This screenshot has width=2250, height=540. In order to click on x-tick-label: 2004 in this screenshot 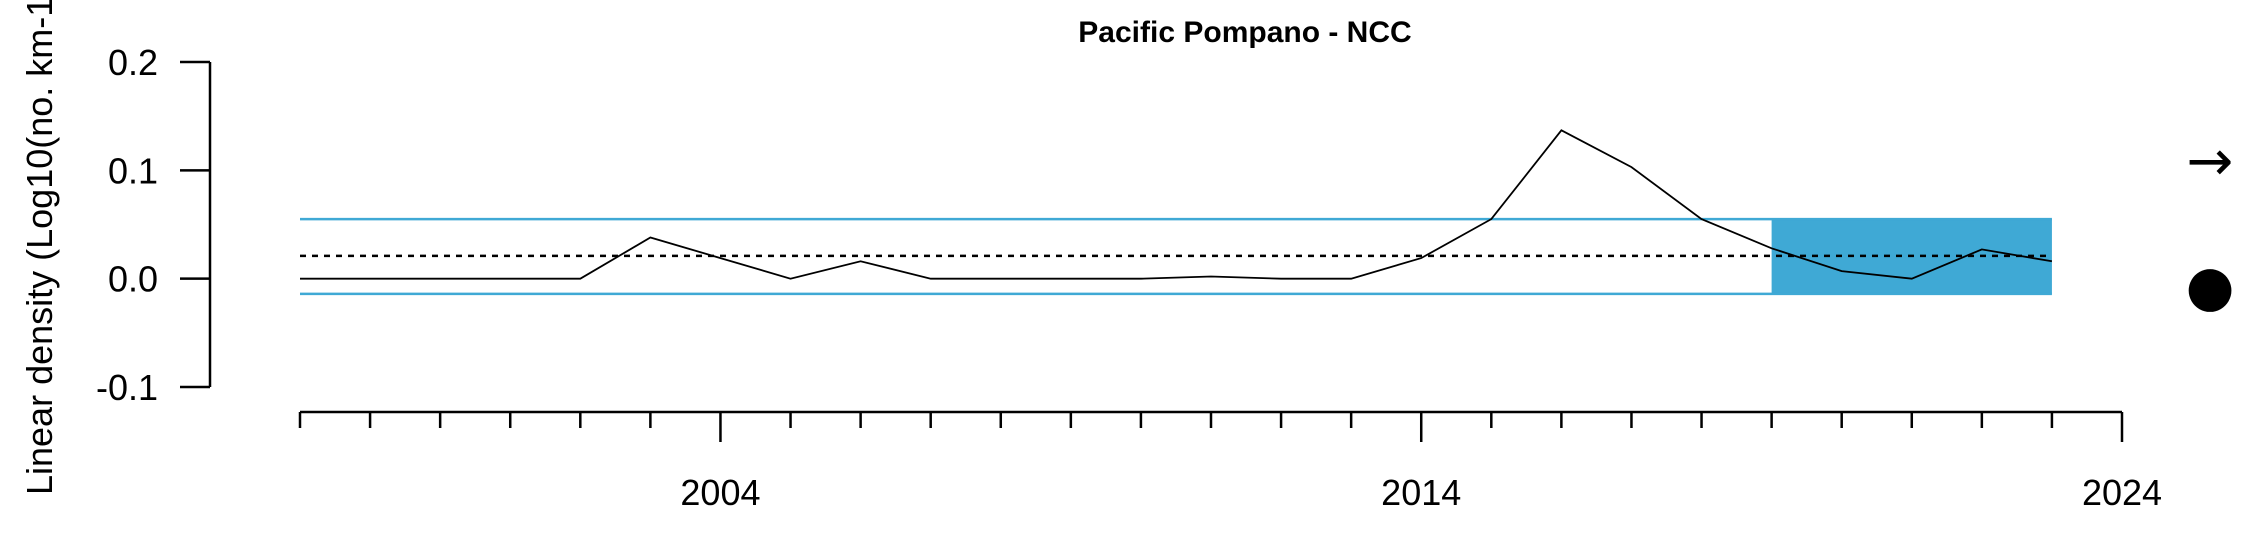, I will do `click(720, 492)`.